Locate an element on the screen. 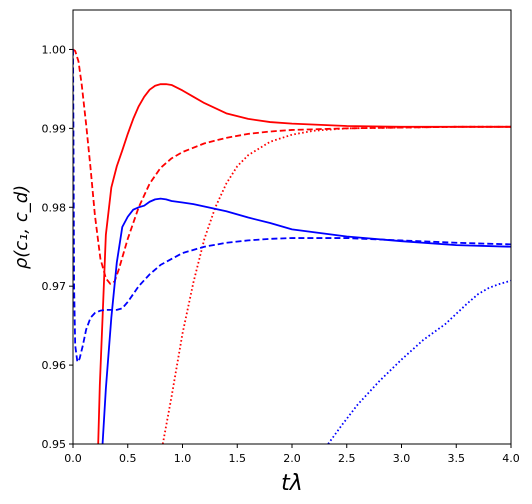 Image resolution: width=532 pixels, height=504 pixels. x-tick-label: 3.5 is located at coordinates (457, 458).